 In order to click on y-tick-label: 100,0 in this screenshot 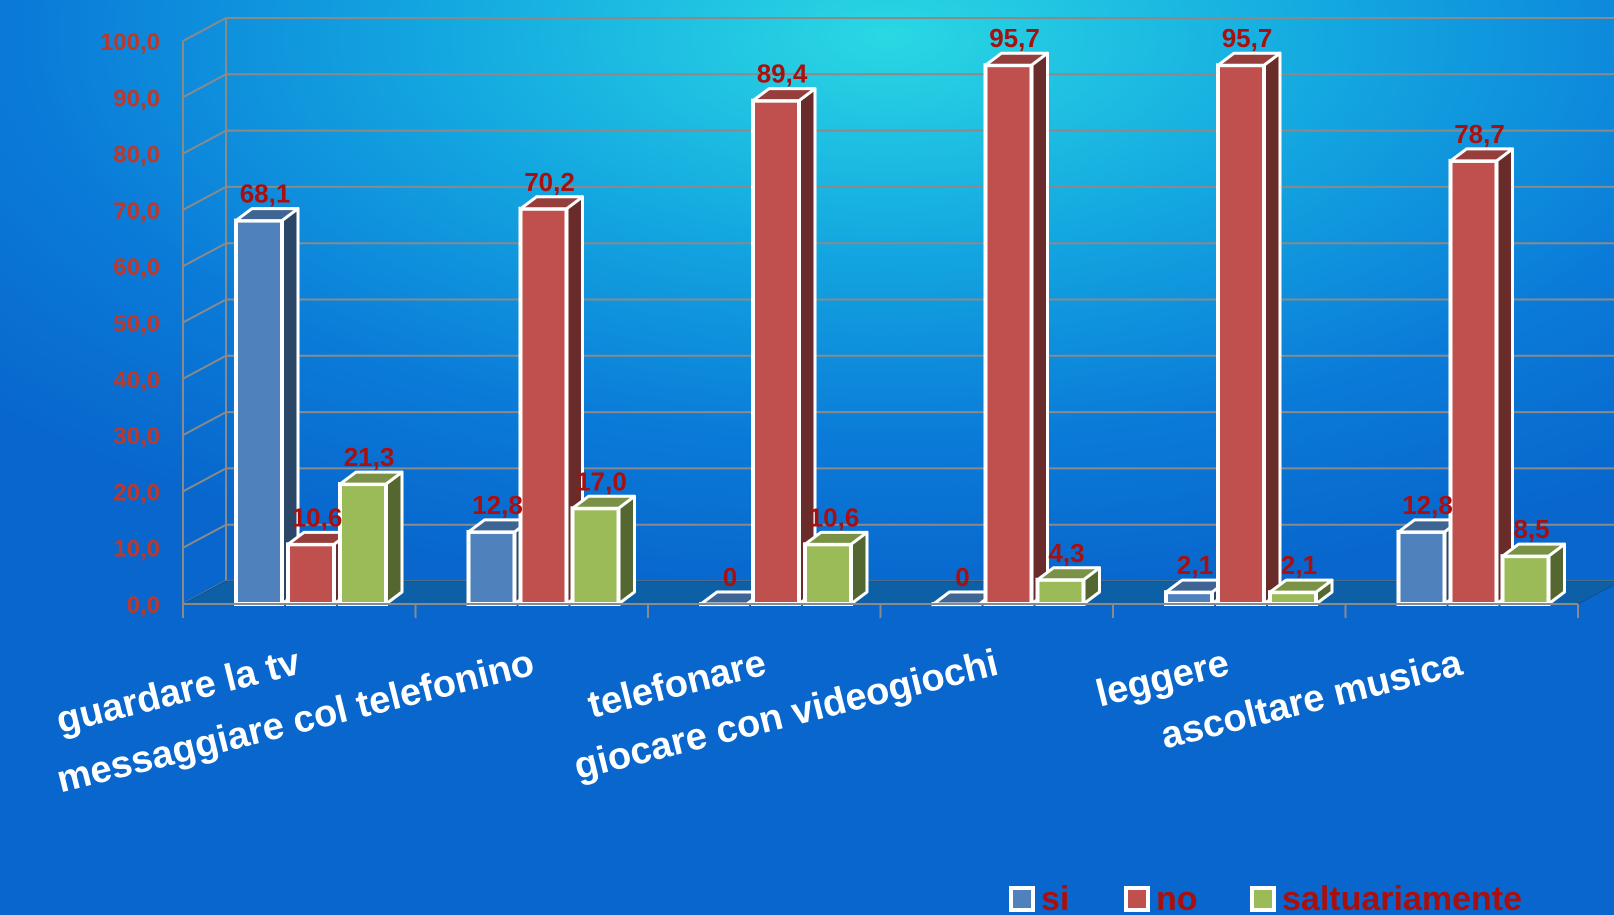, I will do `click(130, 42)`.